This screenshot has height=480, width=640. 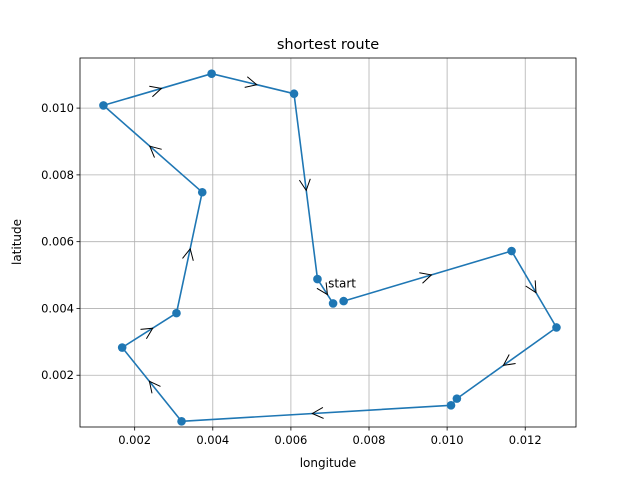 I want to click on x-tick-label: 0.006, so click(x=290, y=440).